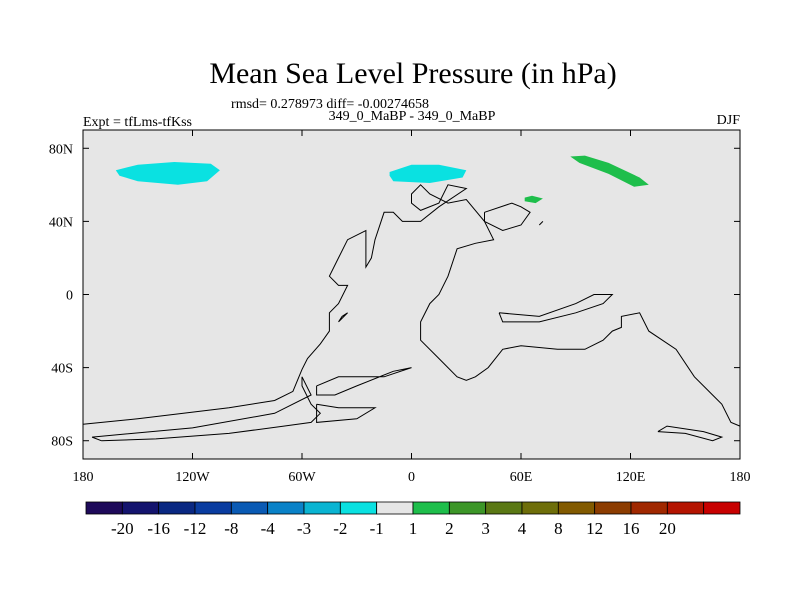  Describe the element at coordinates (412, 116) in the screenshot. I see `comparison-text: 349_0_MaBP - 349_0_MaBP` at that location.